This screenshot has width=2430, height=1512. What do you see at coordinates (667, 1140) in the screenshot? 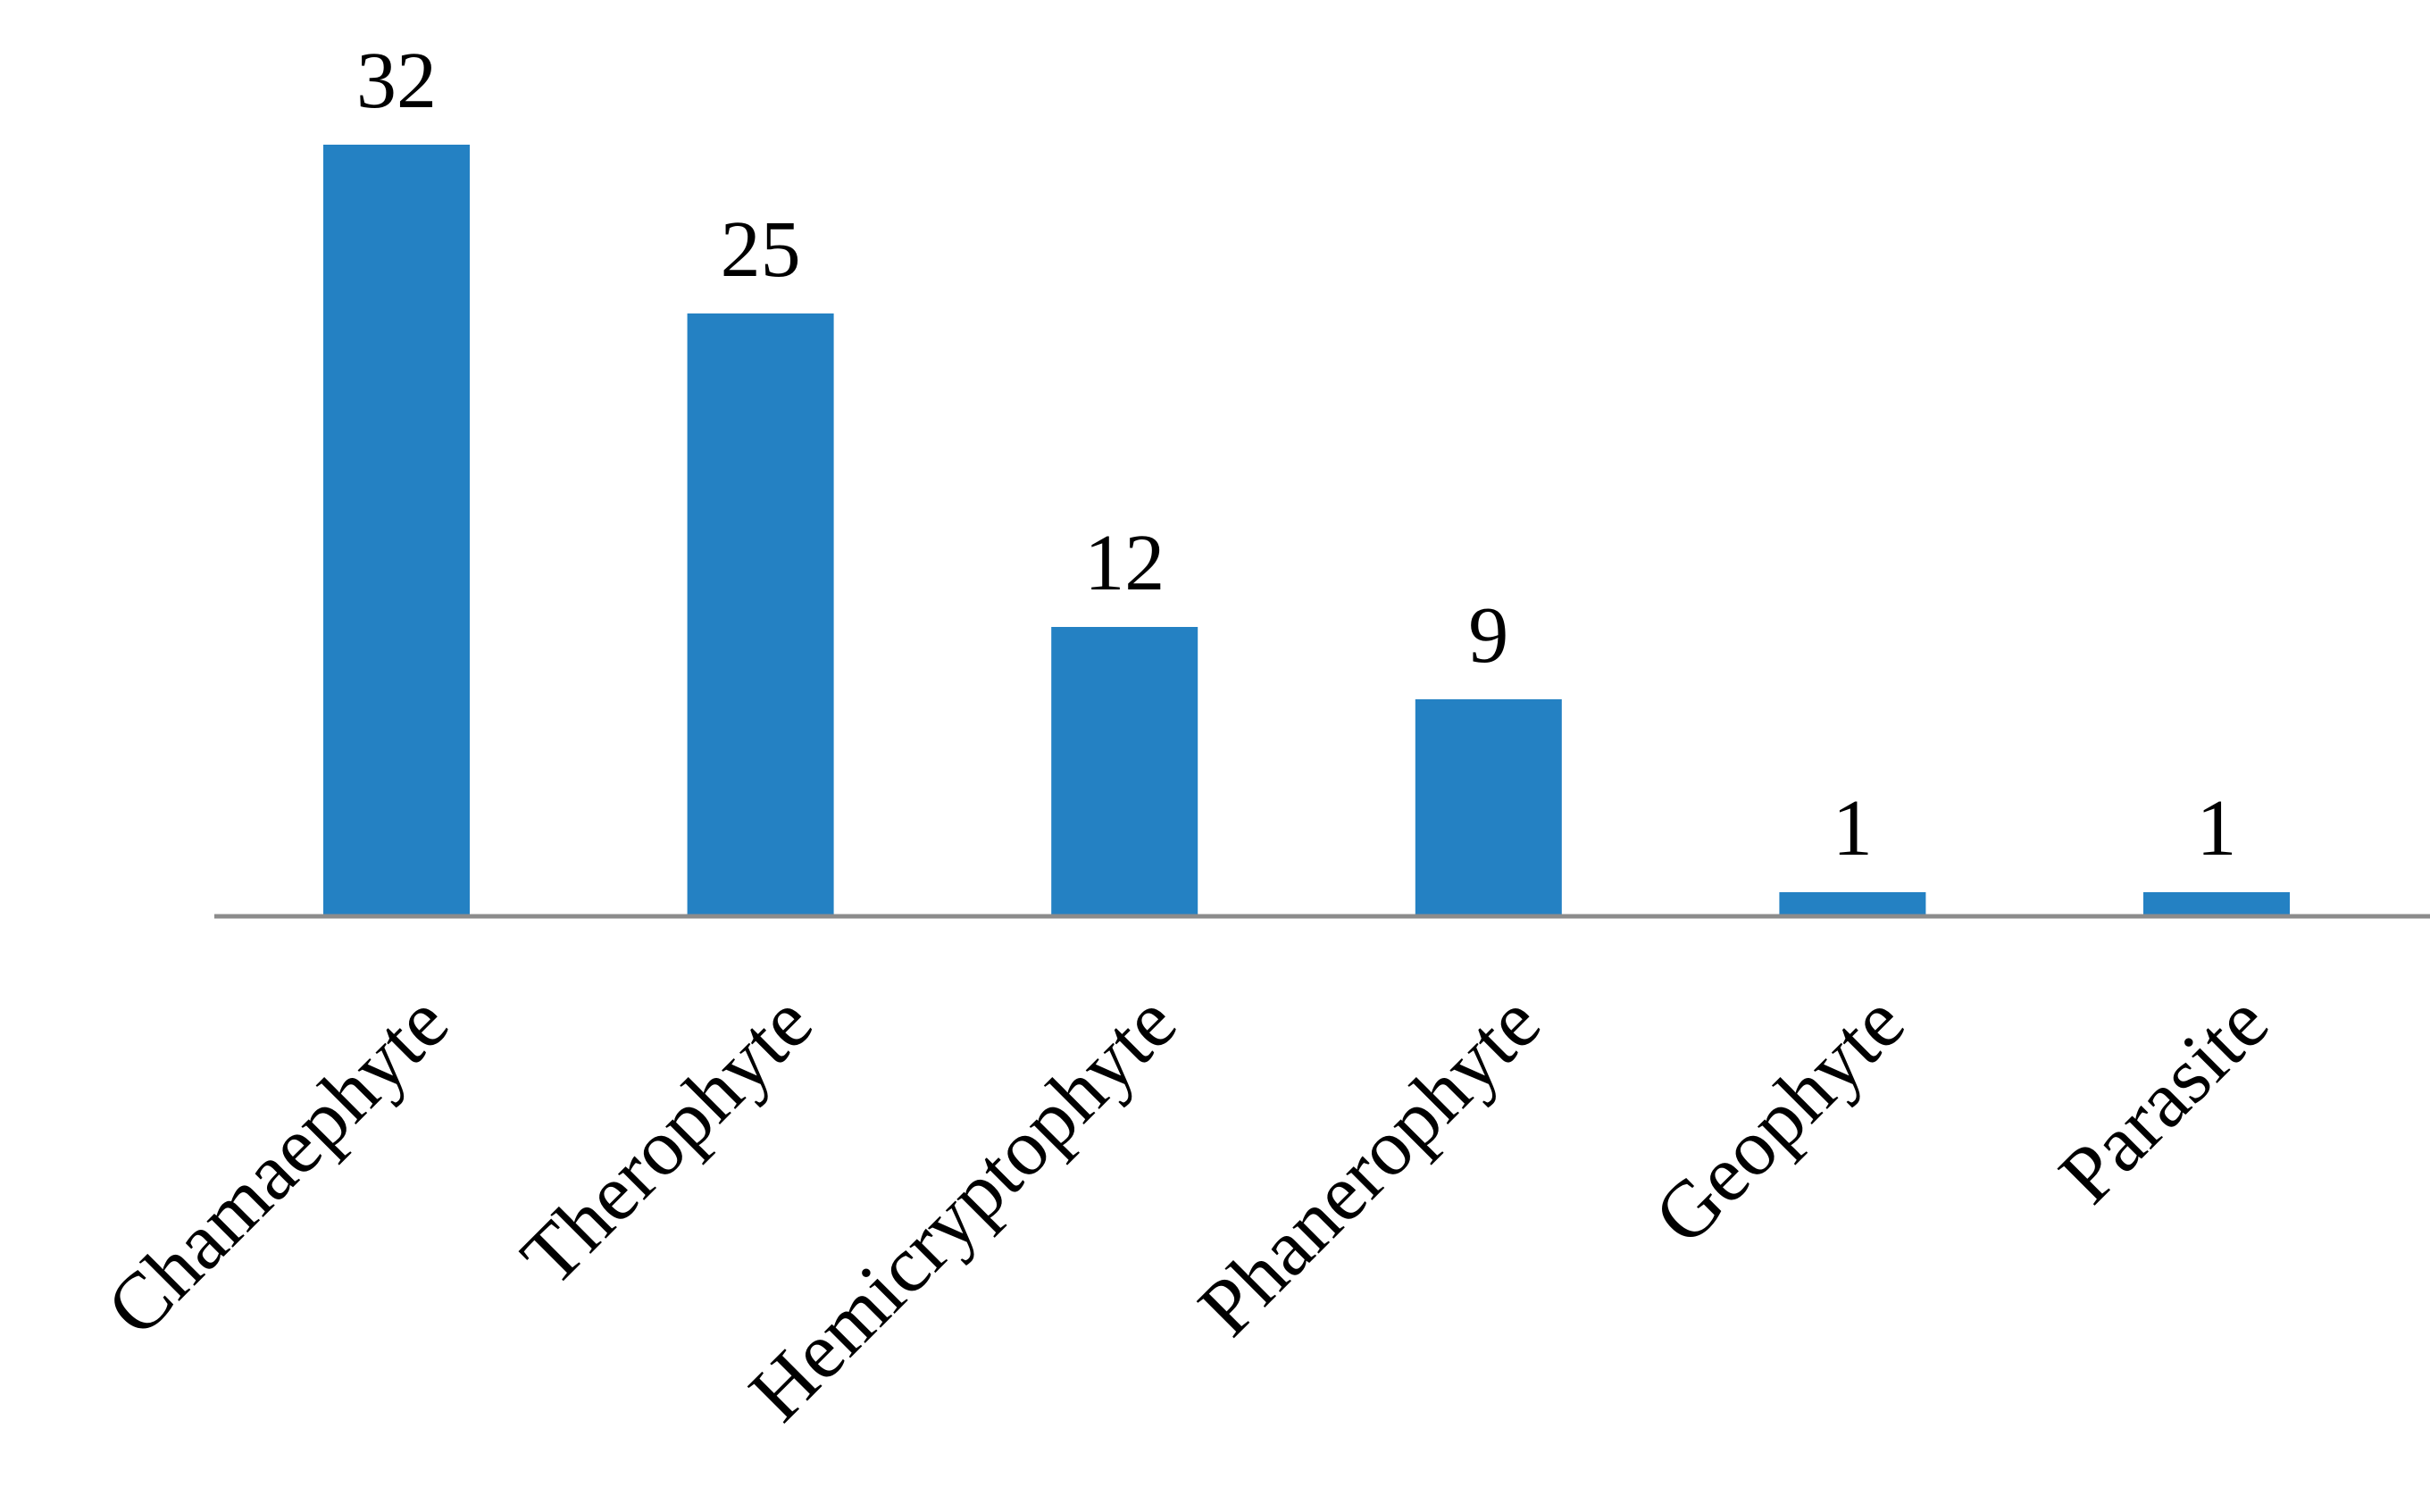
I see `x-tick-label-therophyte: Therophyte` at bounding box center [667, 1140].